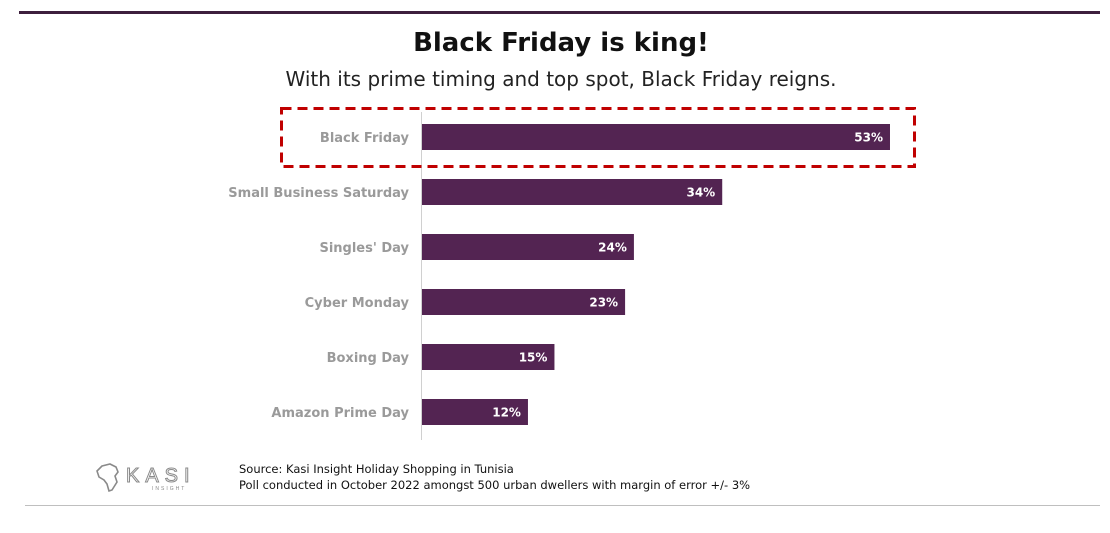 The height and width of the screenshot is (533, 1110). I want to click on category-label: Cyber Monday, so click(357, 303).